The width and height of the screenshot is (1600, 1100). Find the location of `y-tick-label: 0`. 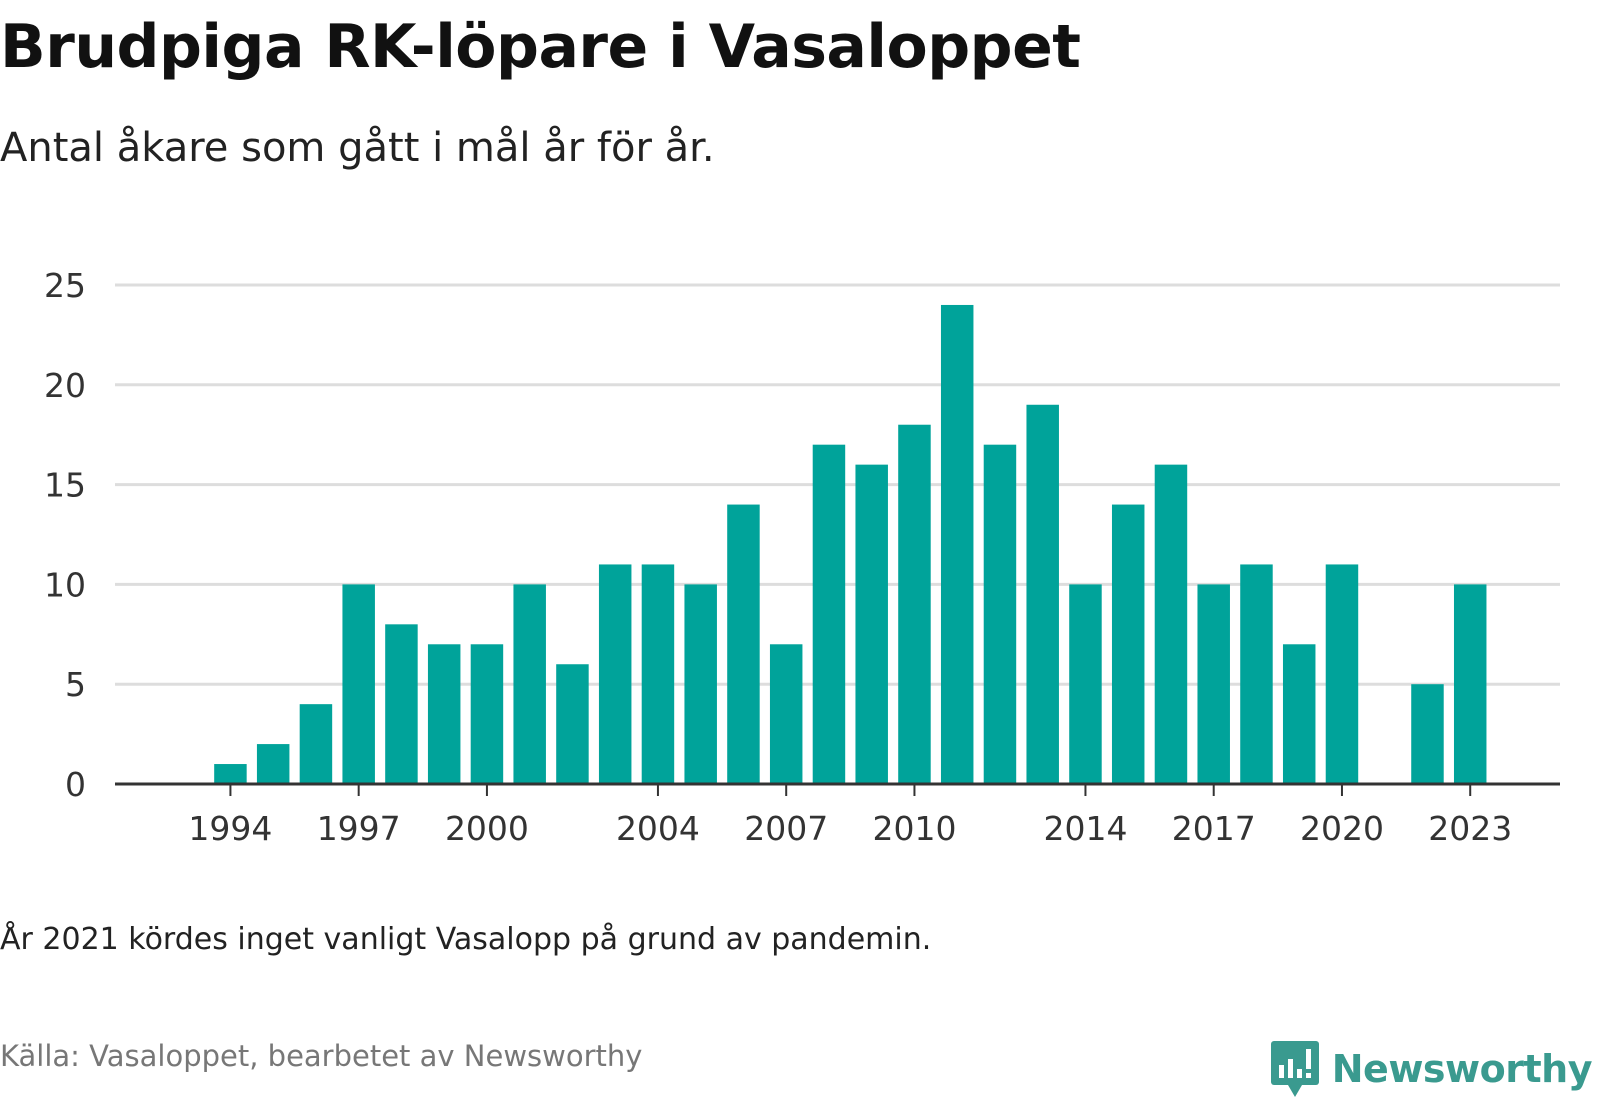

y-tick-label: 0 is located at coordinates (75, 784).